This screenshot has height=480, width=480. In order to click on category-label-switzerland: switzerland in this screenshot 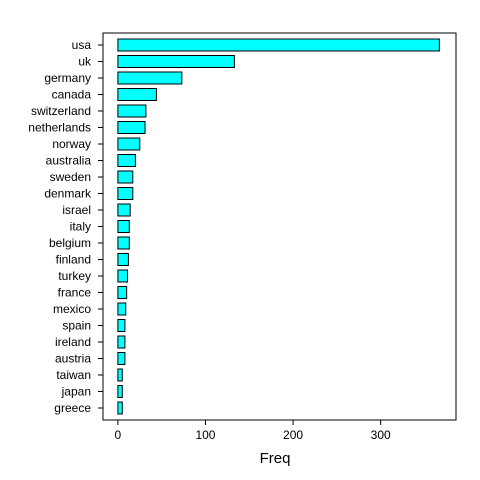, I will do `click(61, 111)`.